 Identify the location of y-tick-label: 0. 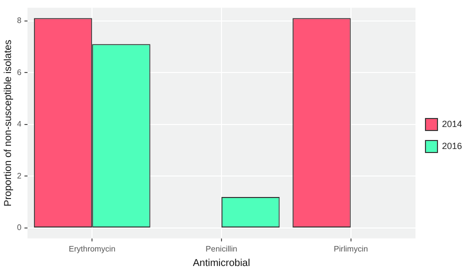
(19, 227).